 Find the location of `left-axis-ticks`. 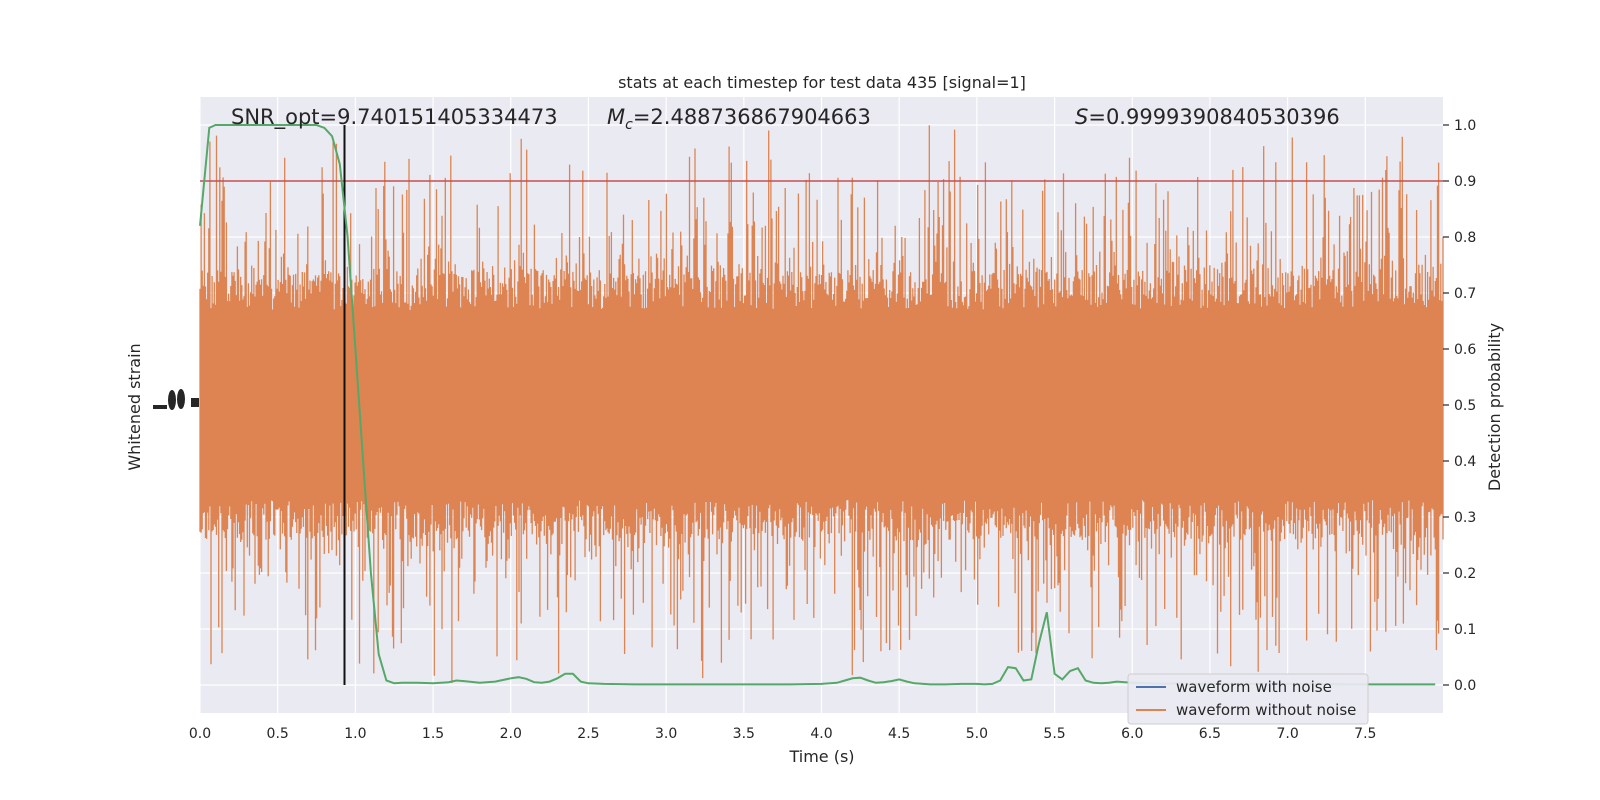

left-axis-ticks is located at coordinates (176, 399).